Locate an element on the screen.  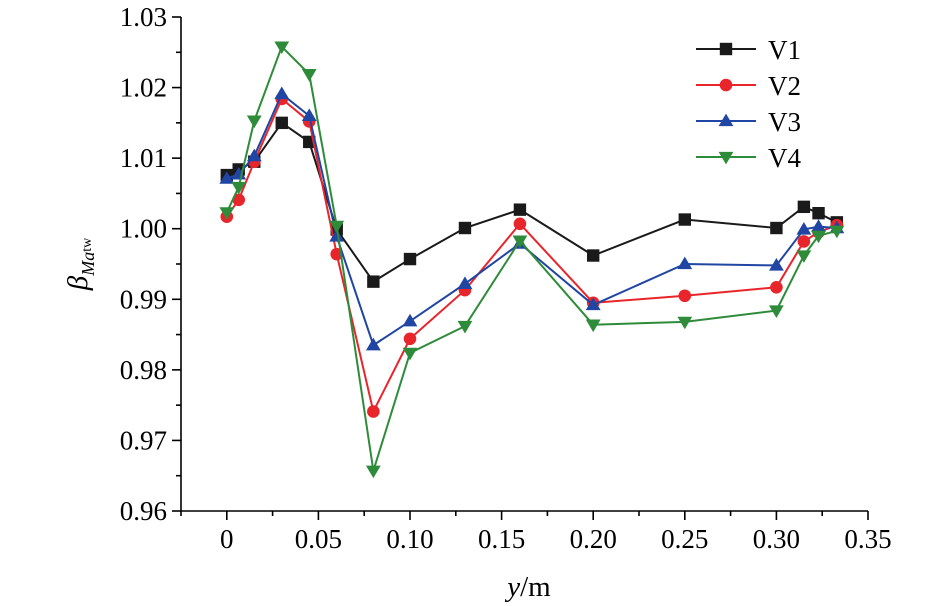
legend-label: V2 is located at coordinates (784, 86).